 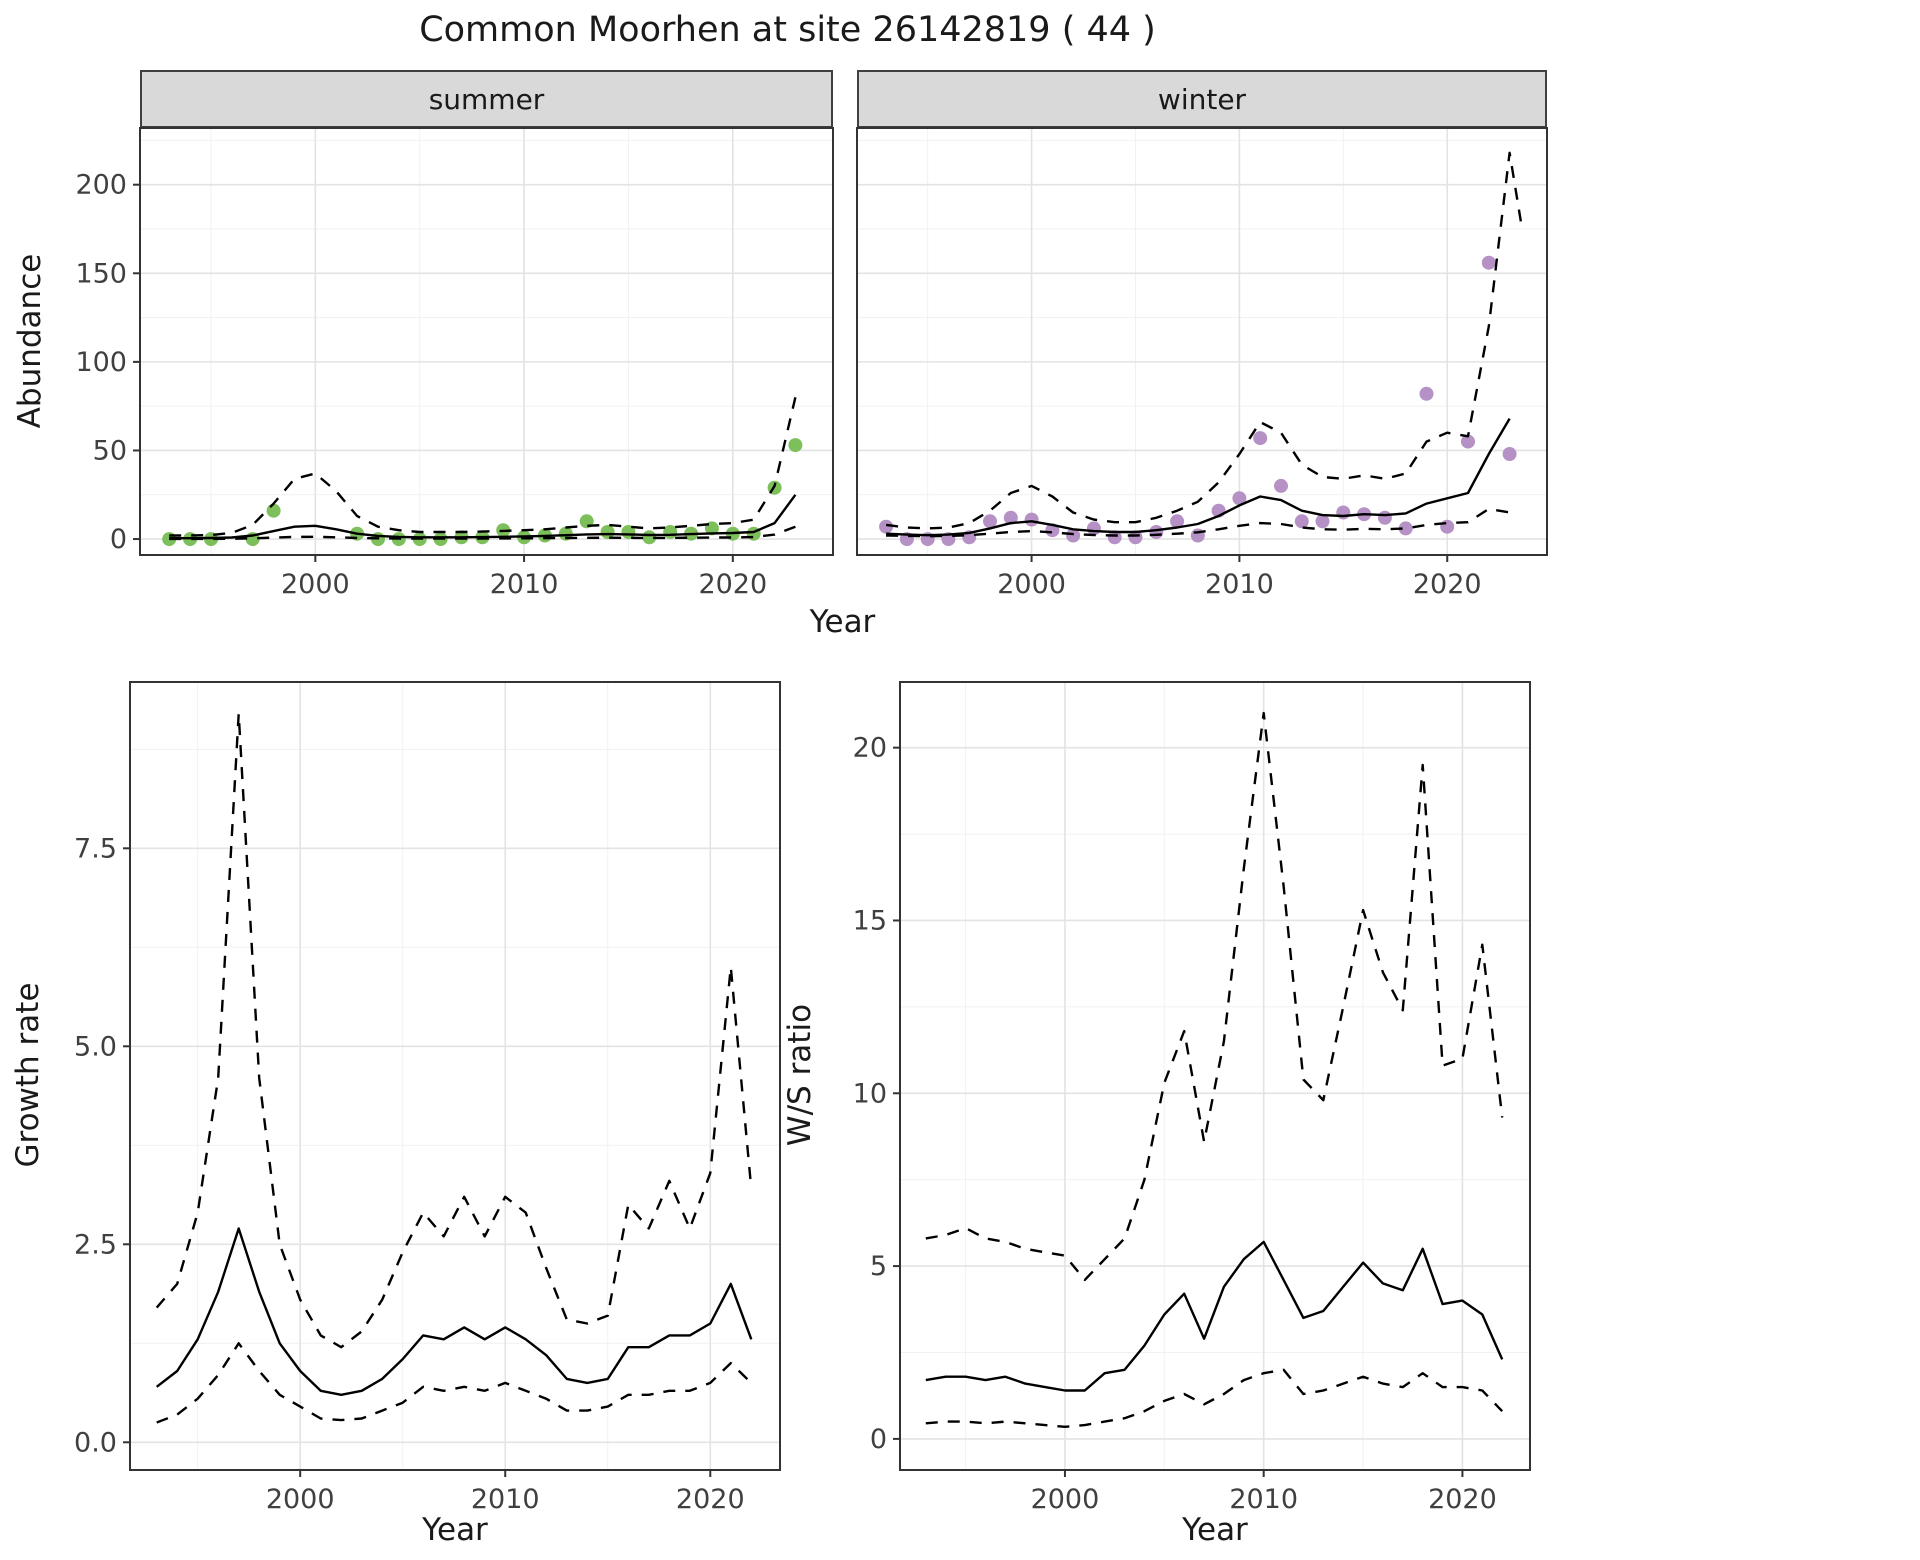 I want to click on growth-rate-y-axis-label: Growth rate, so click(x=28, y=1075).